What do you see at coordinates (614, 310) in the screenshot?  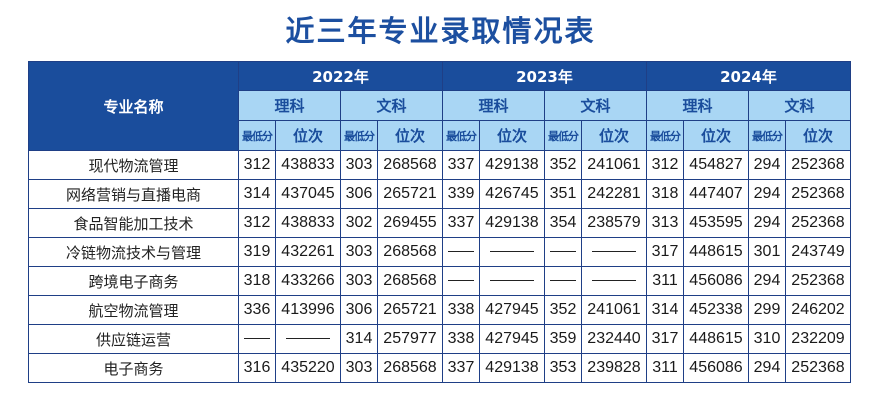 I see `rank-cell: 241061` at bounding box center [614, 310].